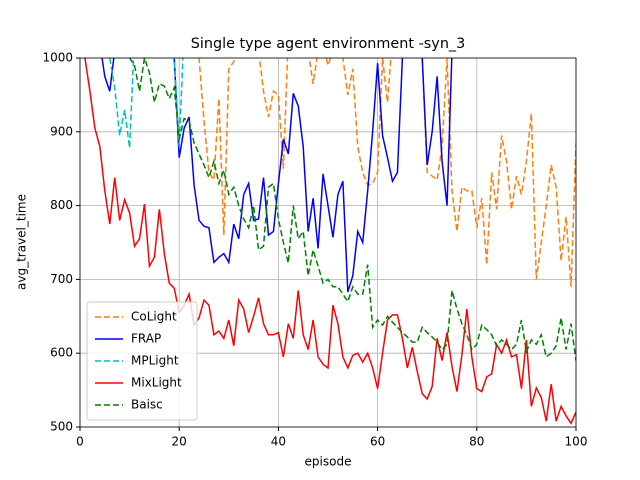 This screenshot has width=640, height=480. Describe the element at coordinates (61, 279) in the screenshot. I see `y-tick-label: 700` at that location.